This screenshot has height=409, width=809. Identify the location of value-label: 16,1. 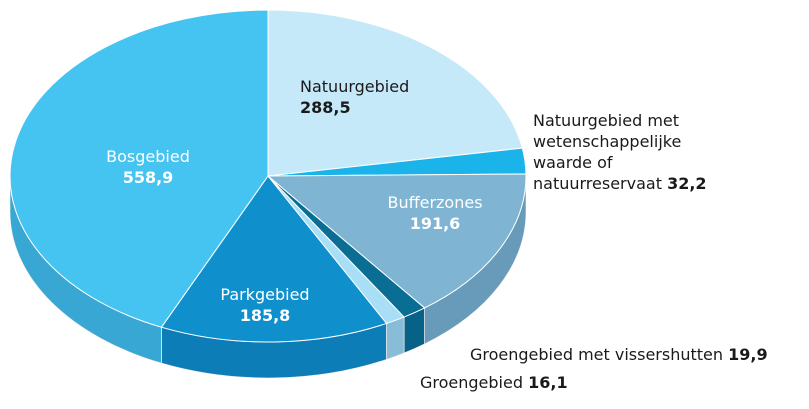
(548, 382).